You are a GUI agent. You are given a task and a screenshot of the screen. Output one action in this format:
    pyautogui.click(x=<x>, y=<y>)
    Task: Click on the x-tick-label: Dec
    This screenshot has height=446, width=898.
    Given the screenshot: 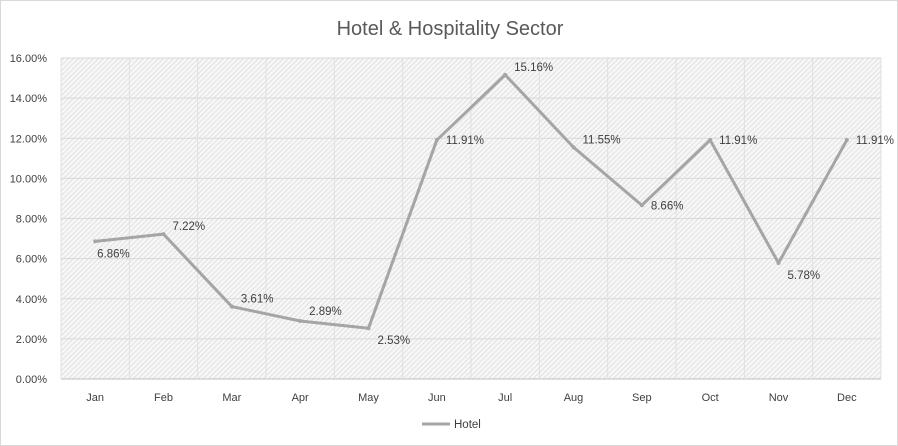 What is the action you would take?
    pyautogui.click(x=847, y=398)
    